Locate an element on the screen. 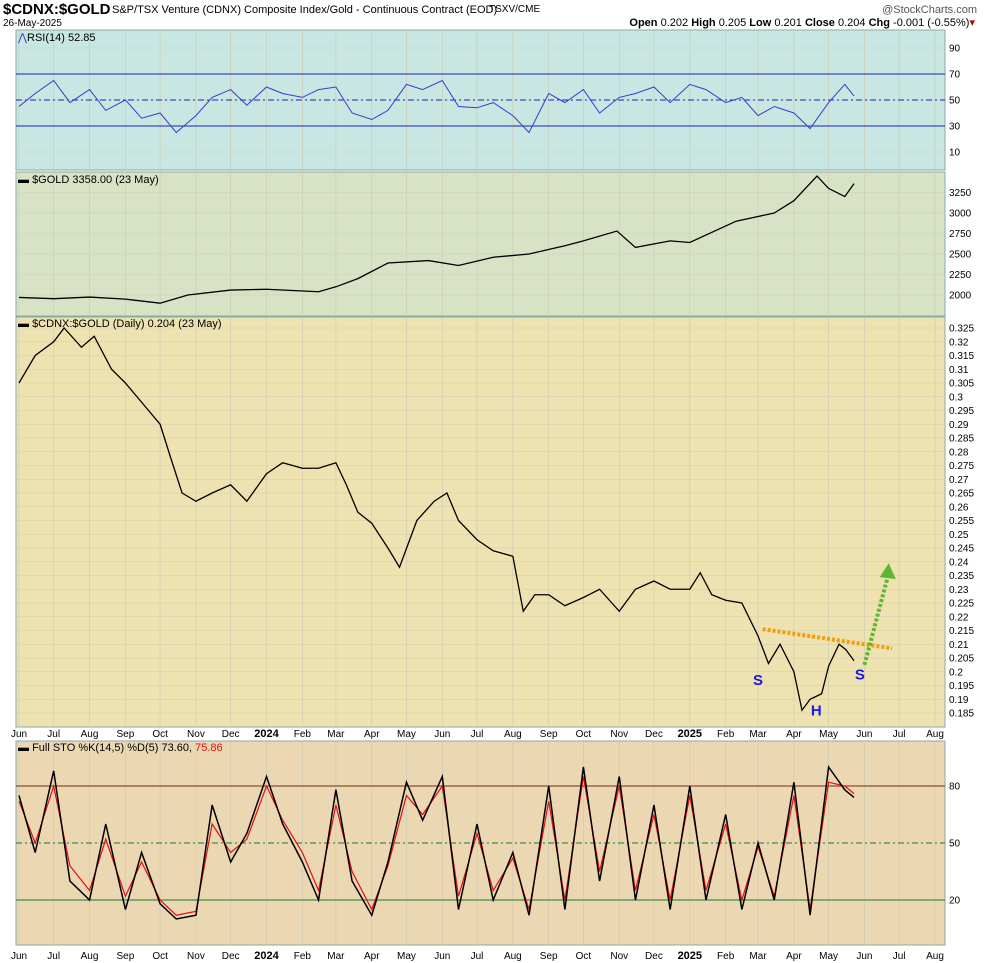 The image size is (990, 963). rsi-legend-text: RSI(14) 52.85 is located at coordinates (61, 38).